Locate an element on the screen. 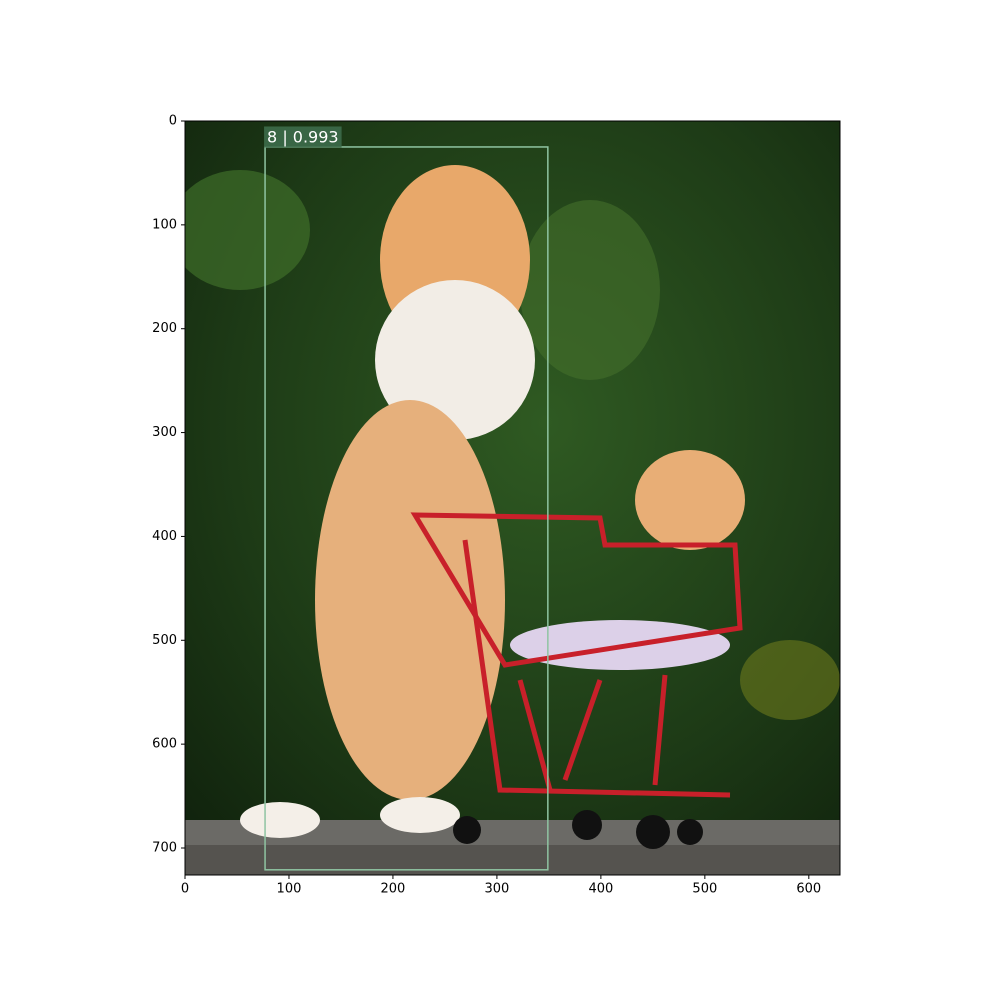 The height and width of the screenshot is (1000, 1000). y-tick-label: 0 is located at coordinates (173, 121).